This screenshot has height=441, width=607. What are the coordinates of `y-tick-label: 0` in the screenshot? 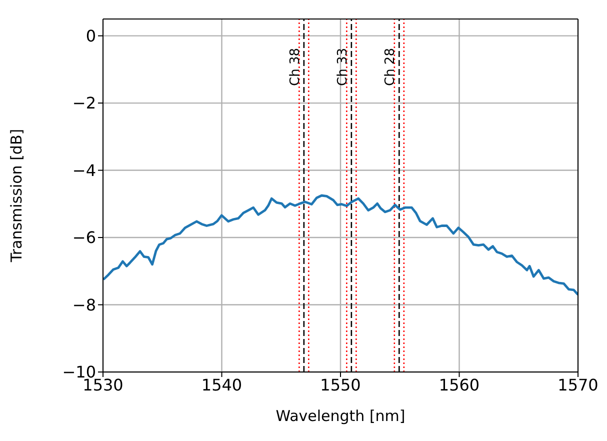 It's located at (91, 36).